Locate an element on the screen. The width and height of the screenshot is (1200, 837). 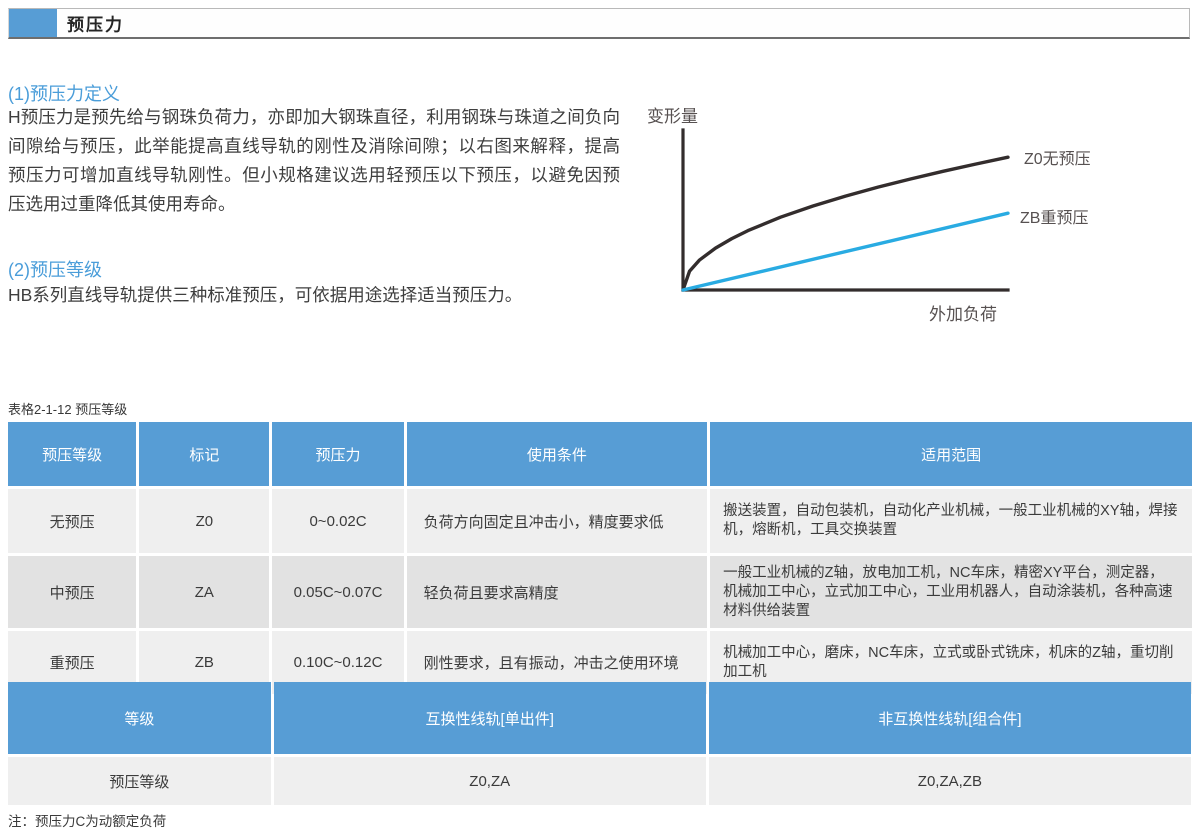
column-header-grade: 等级 is located at coordinates (139, 718).